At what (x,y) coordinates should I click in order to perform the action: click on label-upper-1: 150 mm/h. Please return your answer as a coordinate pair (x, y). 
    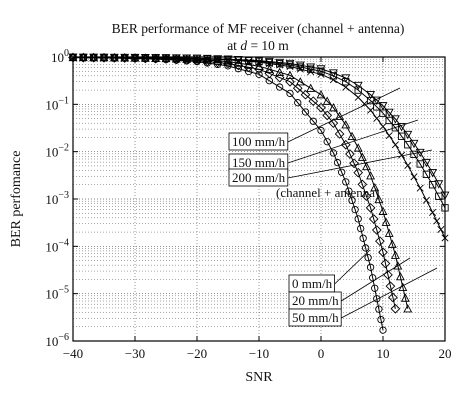
    Looking at the image, I should click on (258, 162).